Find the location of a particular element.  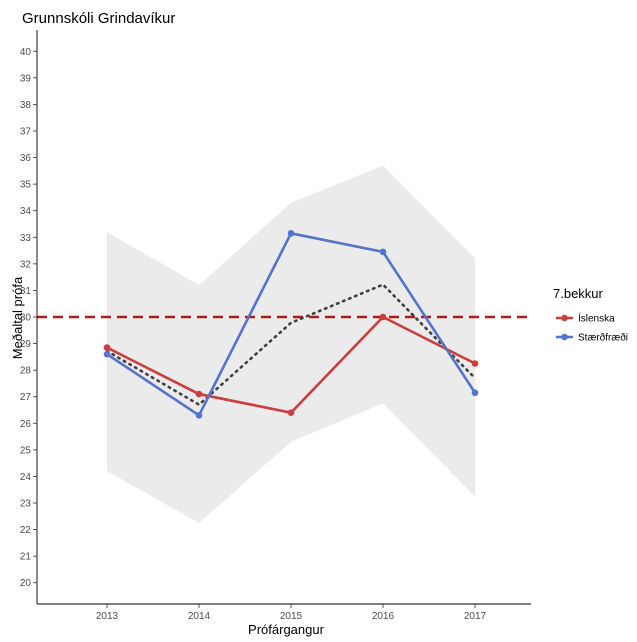

y-tick-label: 33 is located at coordinates (26, 238).